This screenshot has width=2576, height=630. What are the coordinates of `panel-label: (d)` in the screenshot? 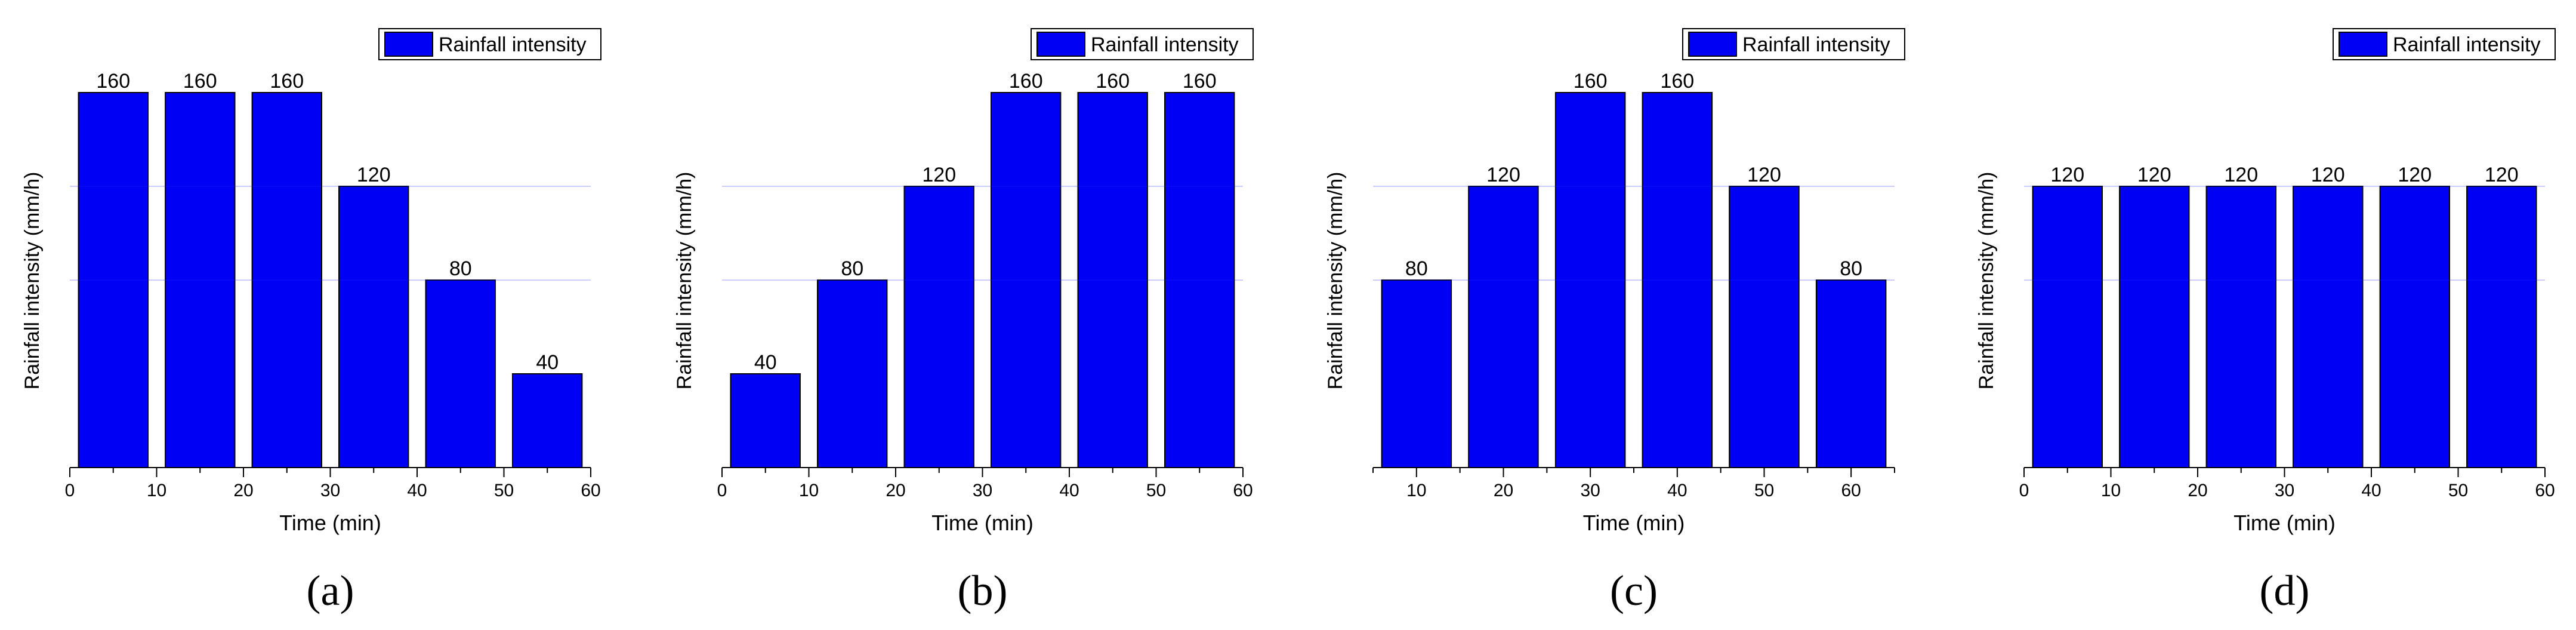 It's located at (2285, 590).